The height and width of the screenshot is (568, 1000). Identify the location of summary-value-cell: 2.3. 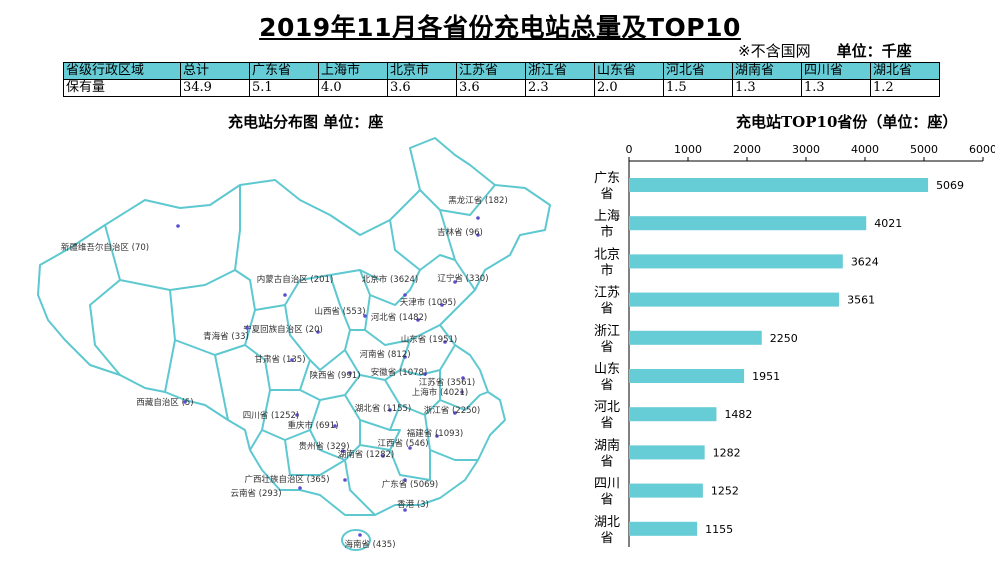
(560, 88).